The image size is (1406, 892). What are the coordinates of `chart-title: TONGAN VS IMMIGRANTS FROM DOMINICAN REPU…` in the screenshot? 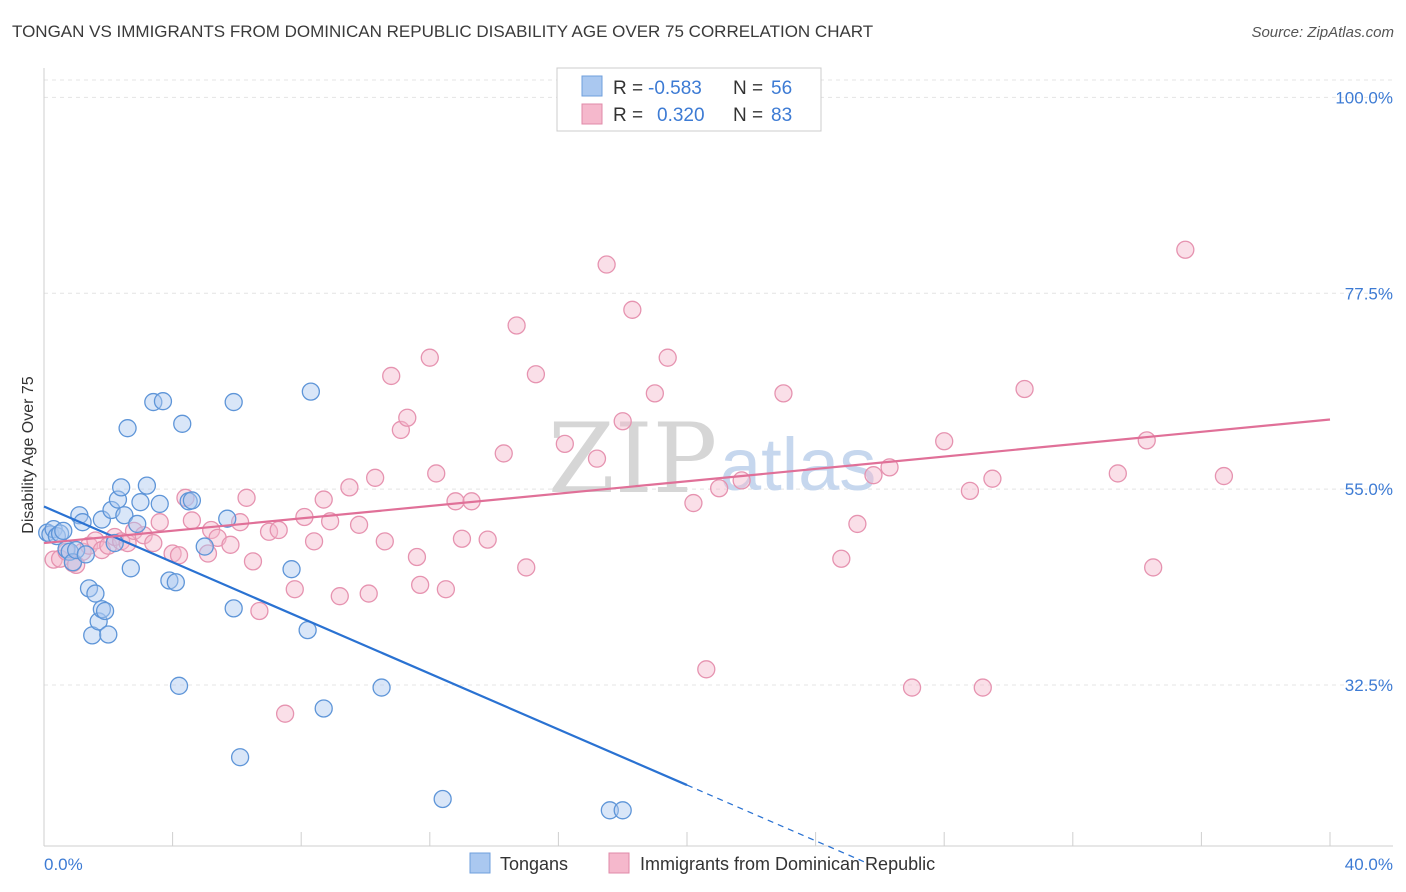 It's located at (443, 31).